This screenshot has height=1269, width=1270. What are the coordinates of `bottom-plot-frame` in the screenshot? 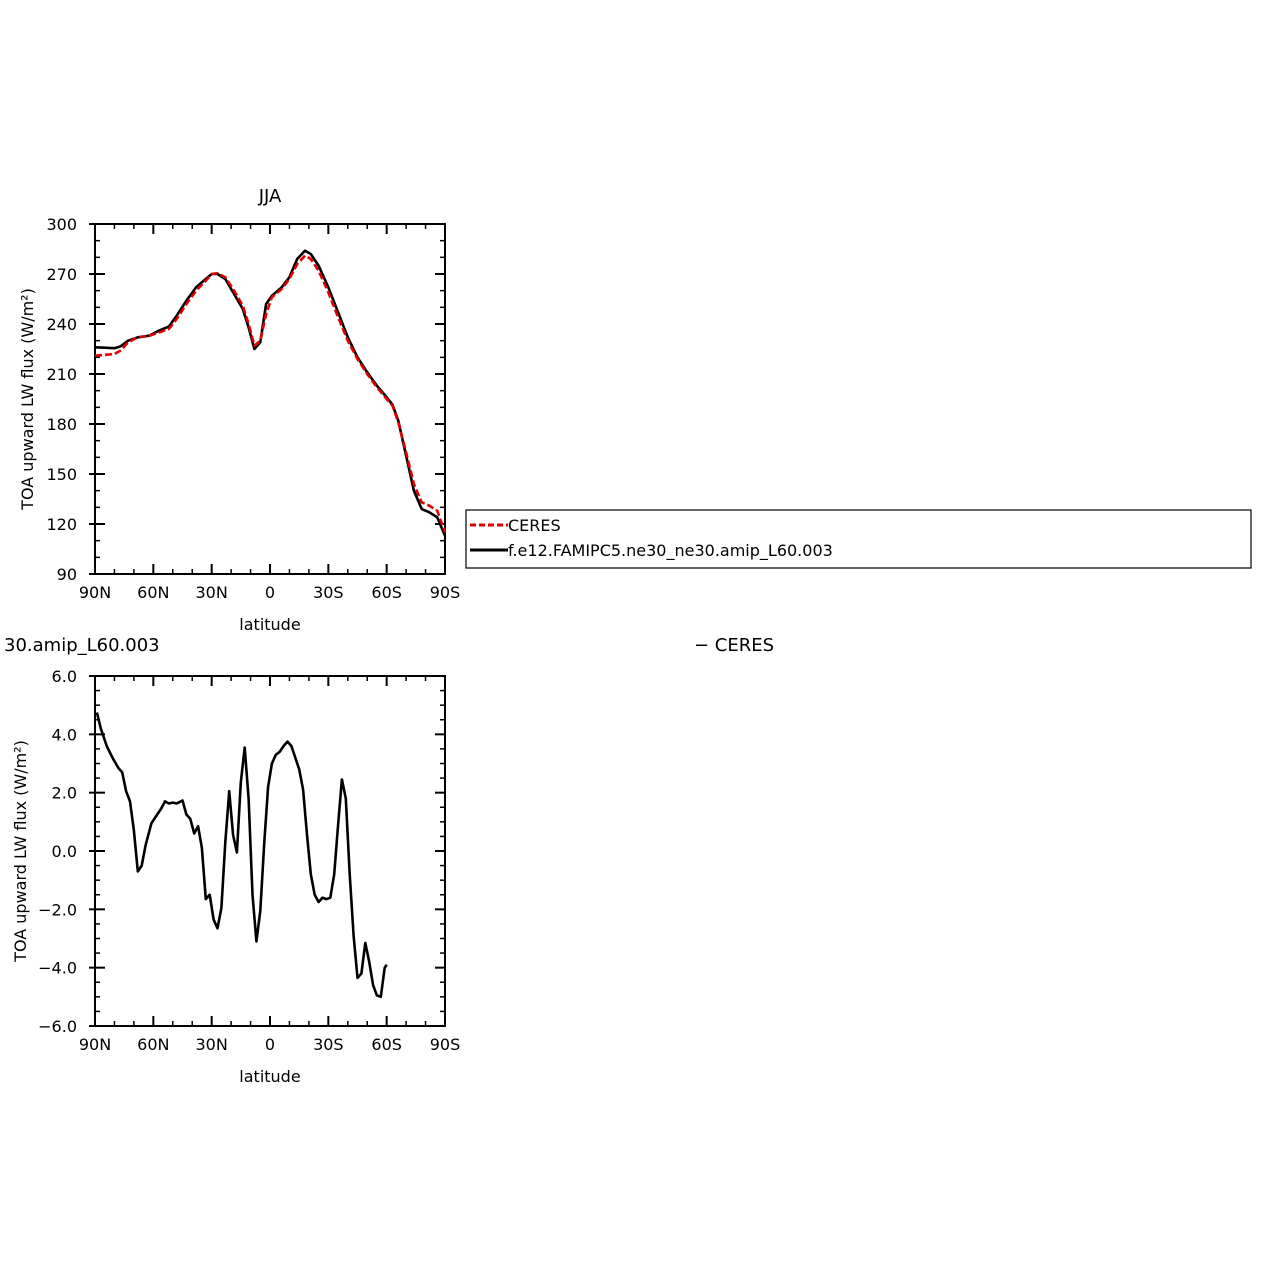 It's located at (270, 851).